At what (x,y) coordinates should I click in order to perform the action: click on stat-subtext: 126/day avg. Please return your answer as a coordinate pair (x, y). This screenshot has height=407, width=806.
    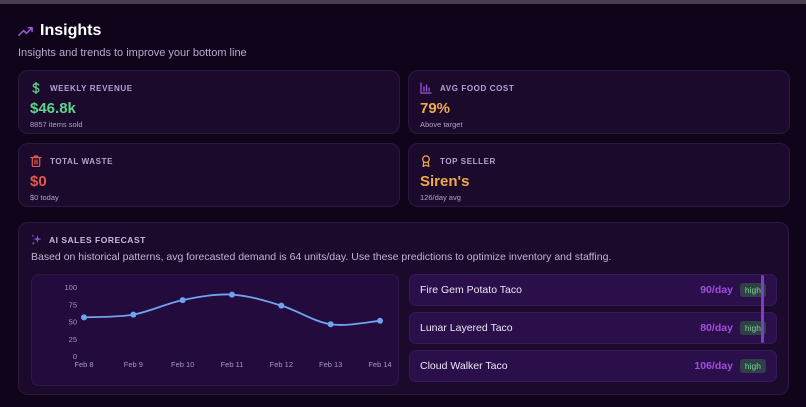
    Looking at the image, I should click on (440, 197).